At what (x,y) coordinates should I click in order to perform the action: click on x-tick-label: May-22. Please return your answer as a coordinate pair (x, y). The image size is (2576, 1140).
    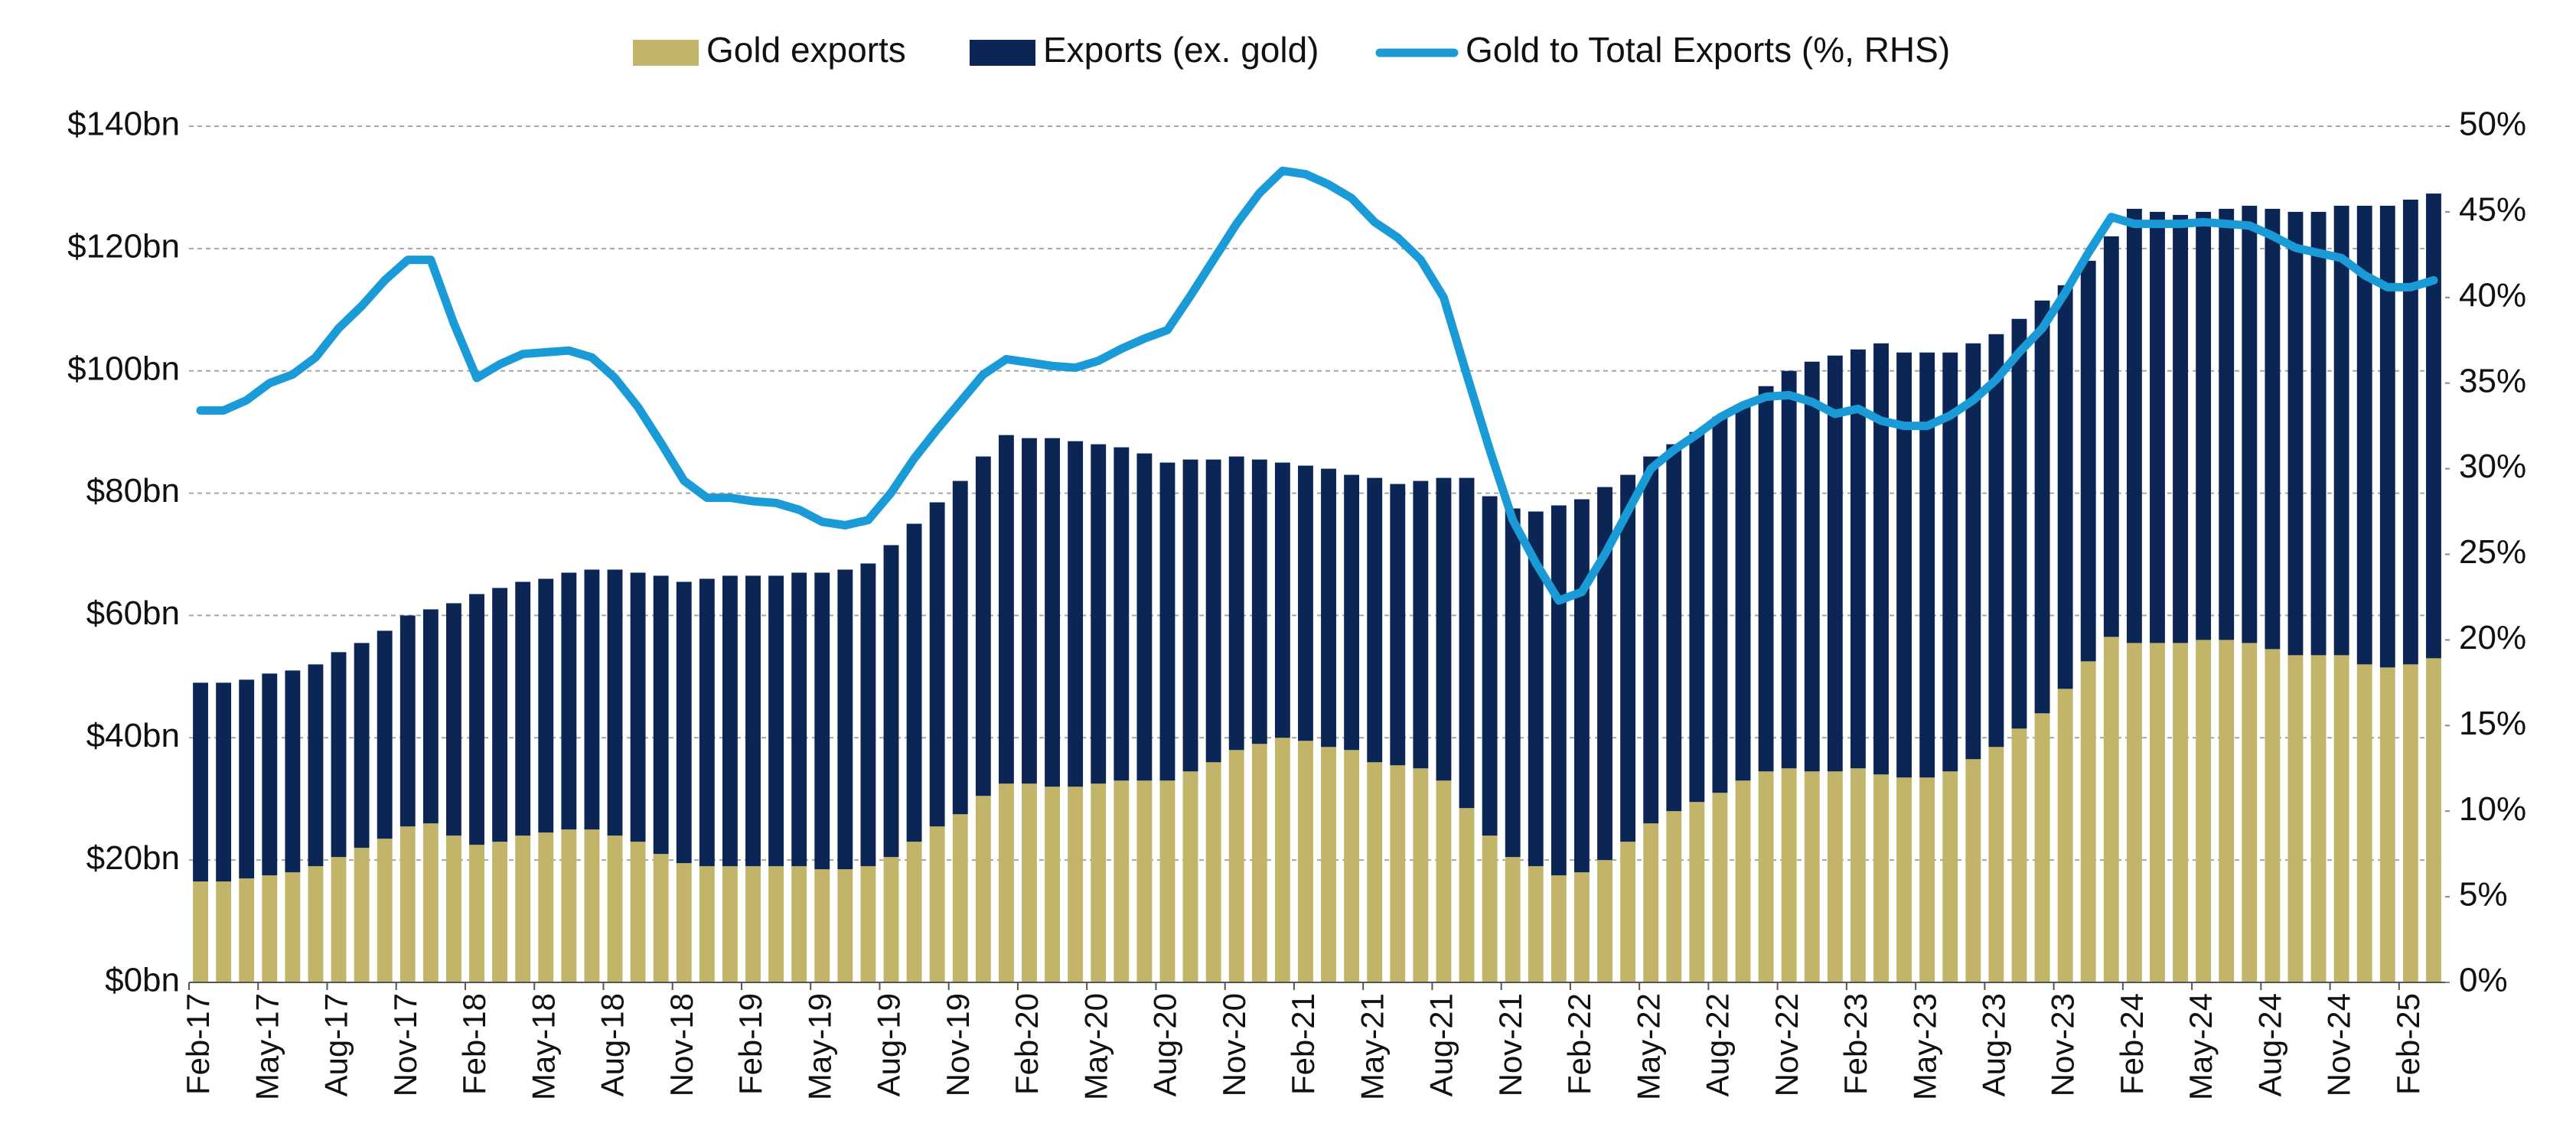
    Looking at the image, I should click on (1648, 1046).